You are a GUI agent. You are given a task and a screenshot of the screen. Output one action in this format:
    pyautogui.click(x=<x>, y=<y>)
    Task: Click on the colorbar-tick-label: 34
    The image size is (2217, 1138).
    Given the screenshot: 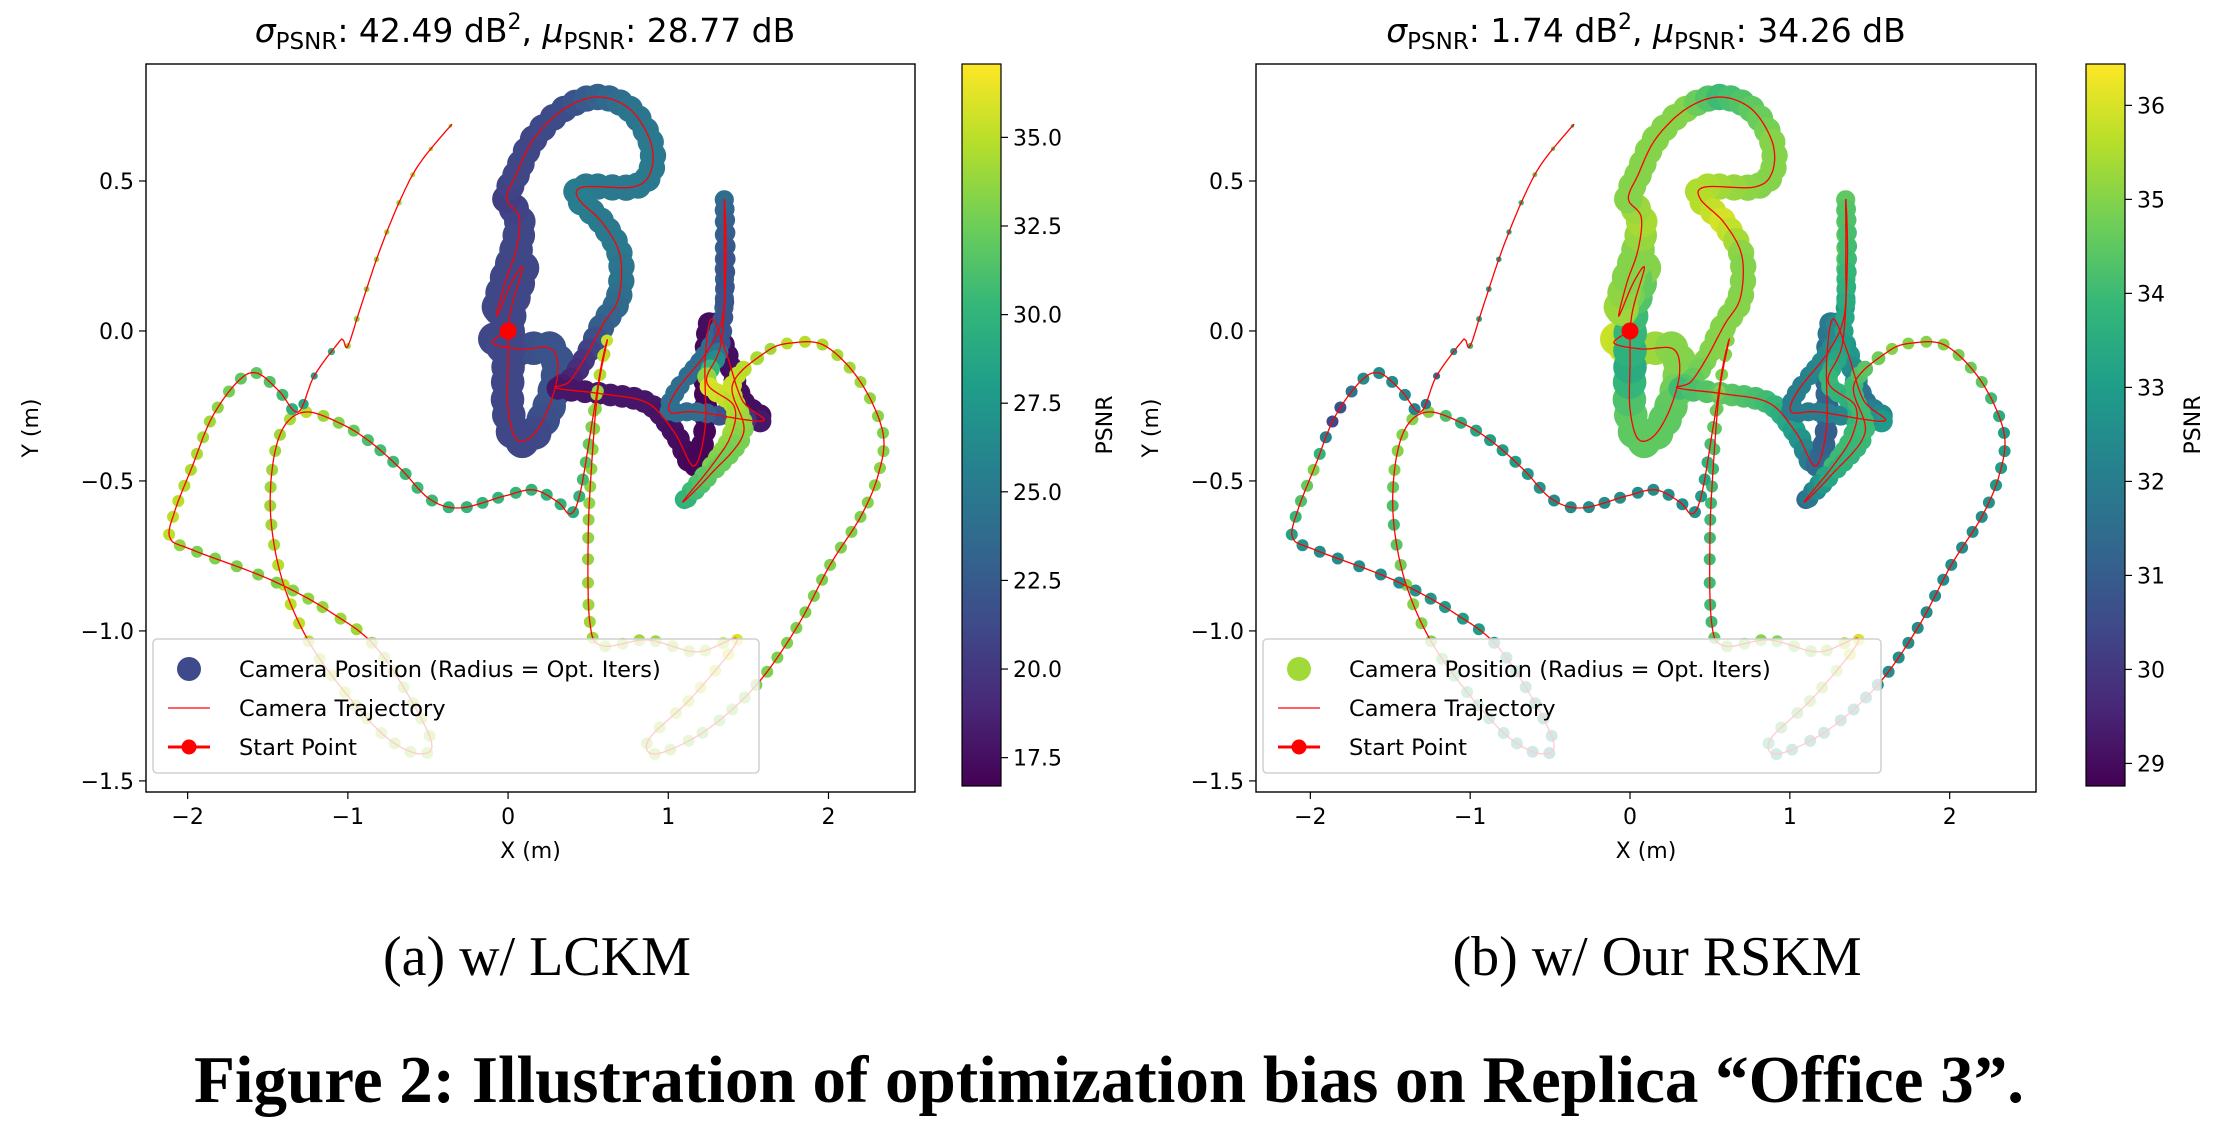 What is the action you would take?
    pyautogui.click(x=2151, y=294)
    